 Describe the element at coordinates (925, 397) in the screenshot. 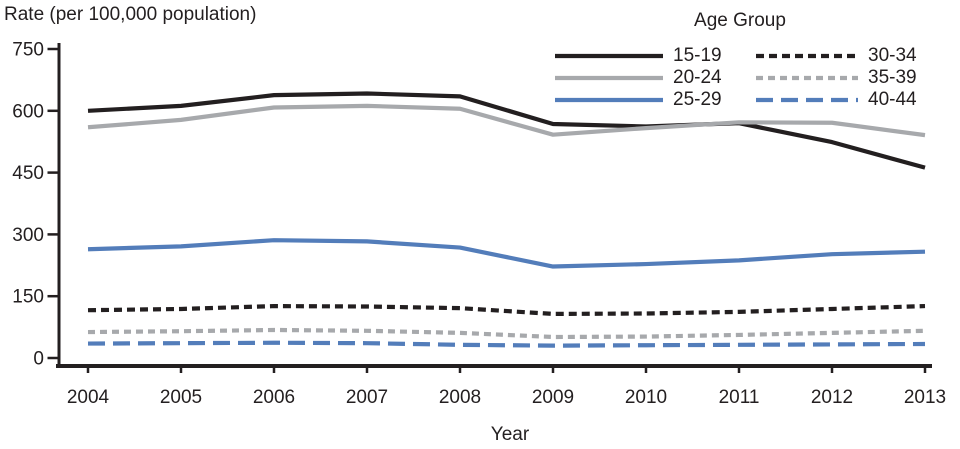

I see `x-tick-label: 2013` at that location.